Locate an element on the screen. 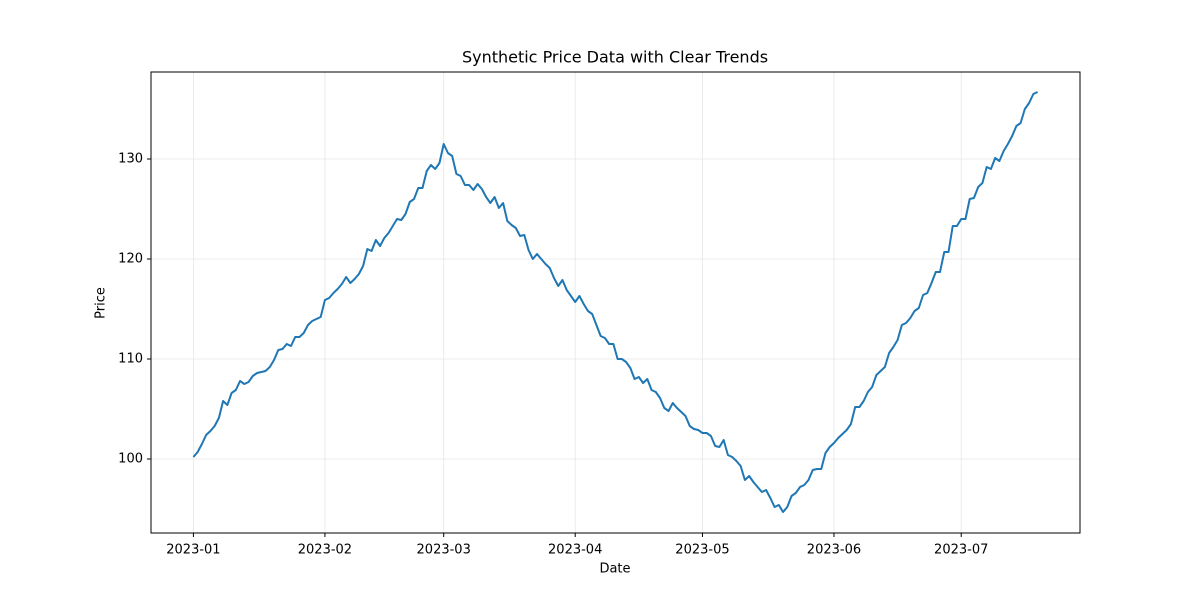  y-axis-label: Price is located at coordinates (101, 303).